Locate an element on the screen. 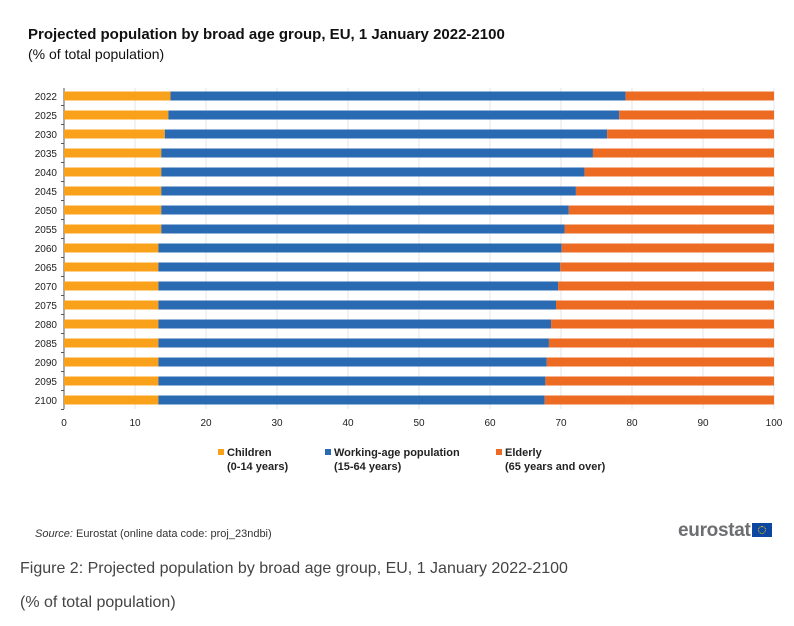  legend-label: Children is located at coordinates (249, 453).